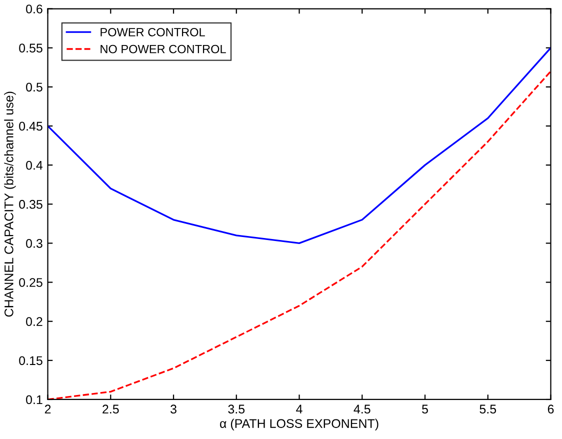  Describe the element at coordinates (47, 409) in the screenshot. I see `x-tick-label: 2` at that location.